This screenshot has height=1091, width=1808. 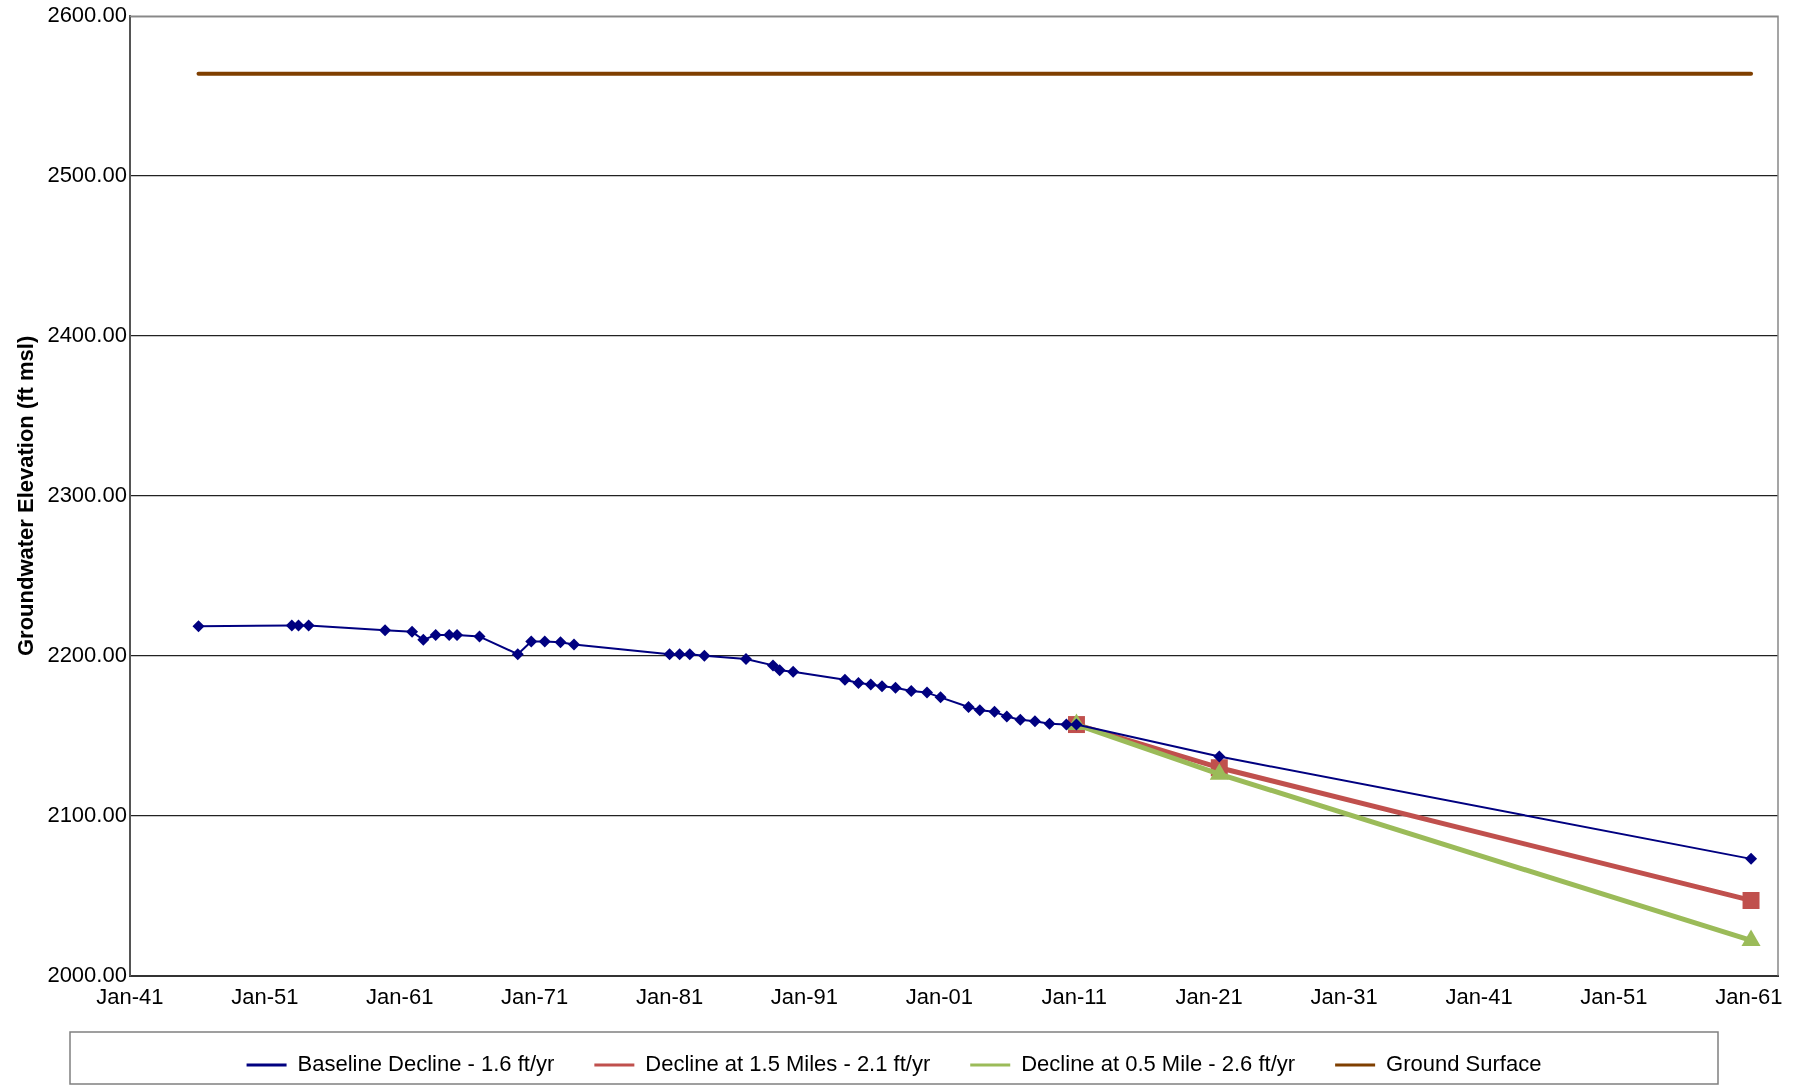 What do you see at coordinates (87, 814) in the screenshot?
I see `y-tick-label: 2100.00` at bounding box center [87, 814].